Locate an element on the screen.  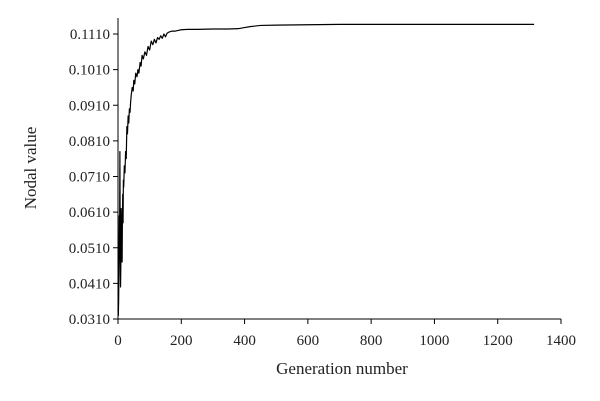
y-tick-label: 0.1110 is located at coordinates (90, 35).